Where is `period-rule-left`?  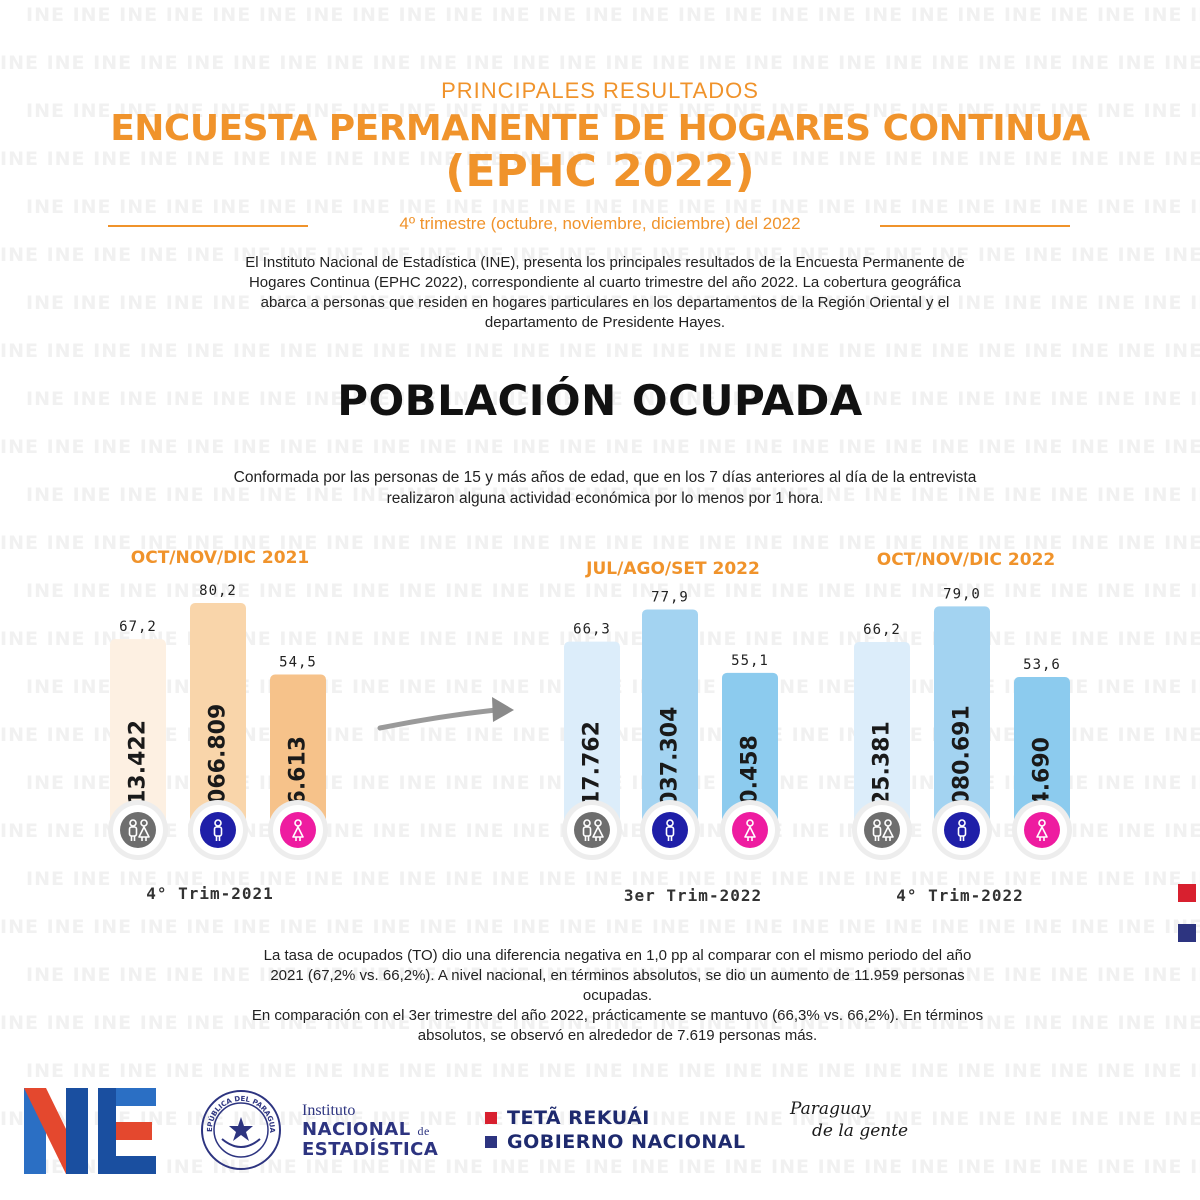 period-rule-left is located at coordinates (208, 226).